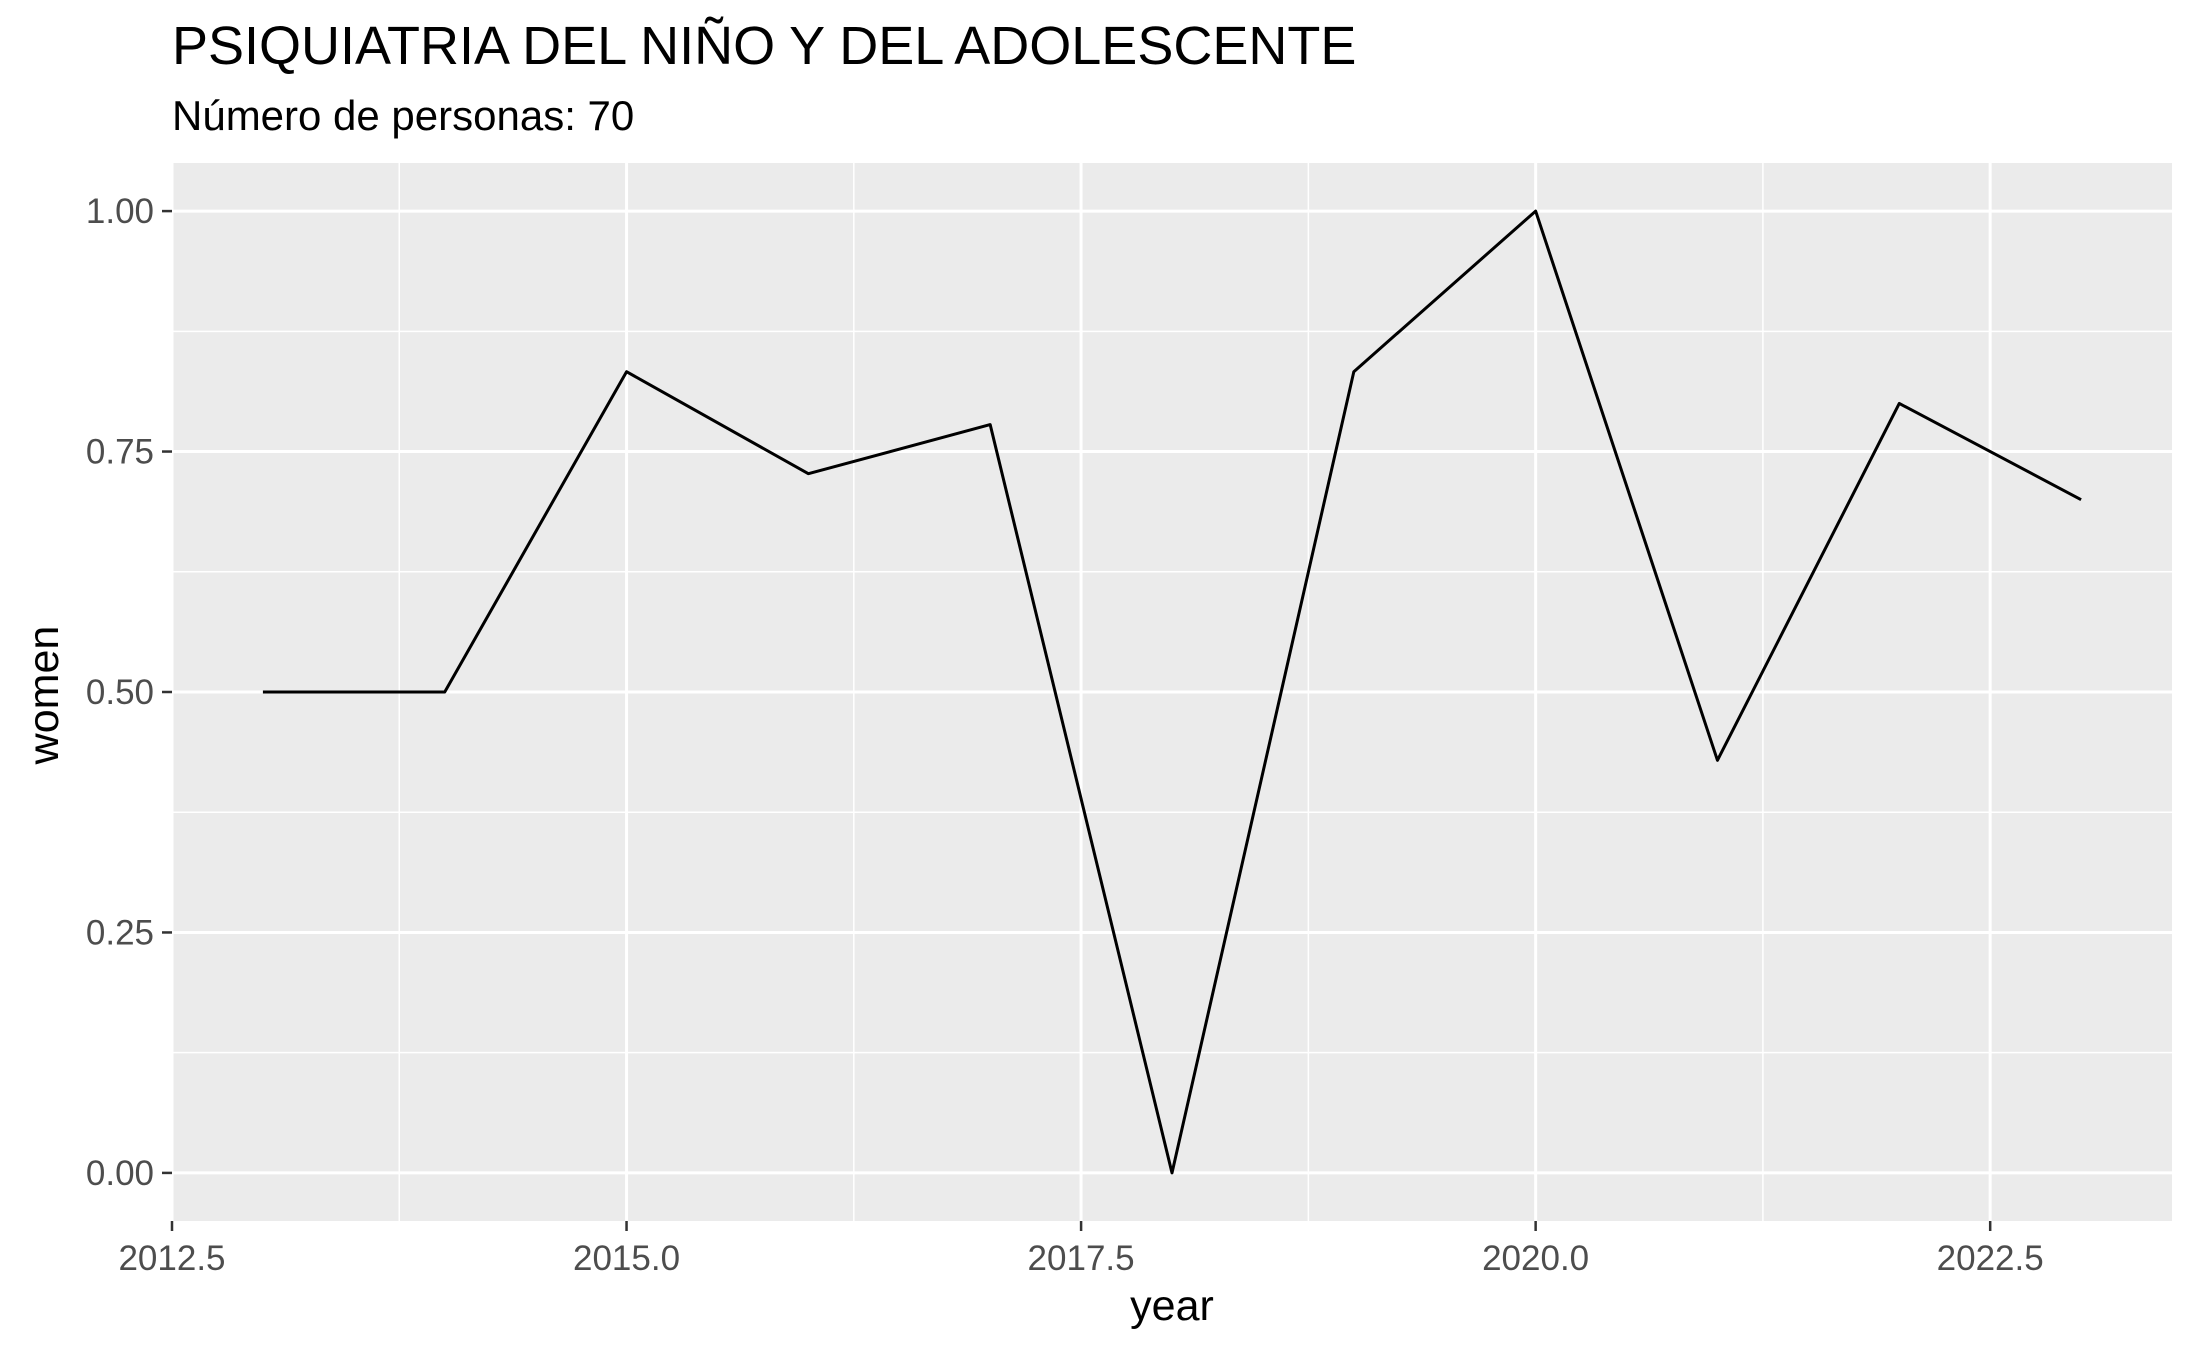  What do you see at coordinates (764, 46) in the screenshot?
I see `chart-title: PSIQUIATRIA DEL NIÑO Y DEL ADOLESCENTE` at bounding box center [764, 46].